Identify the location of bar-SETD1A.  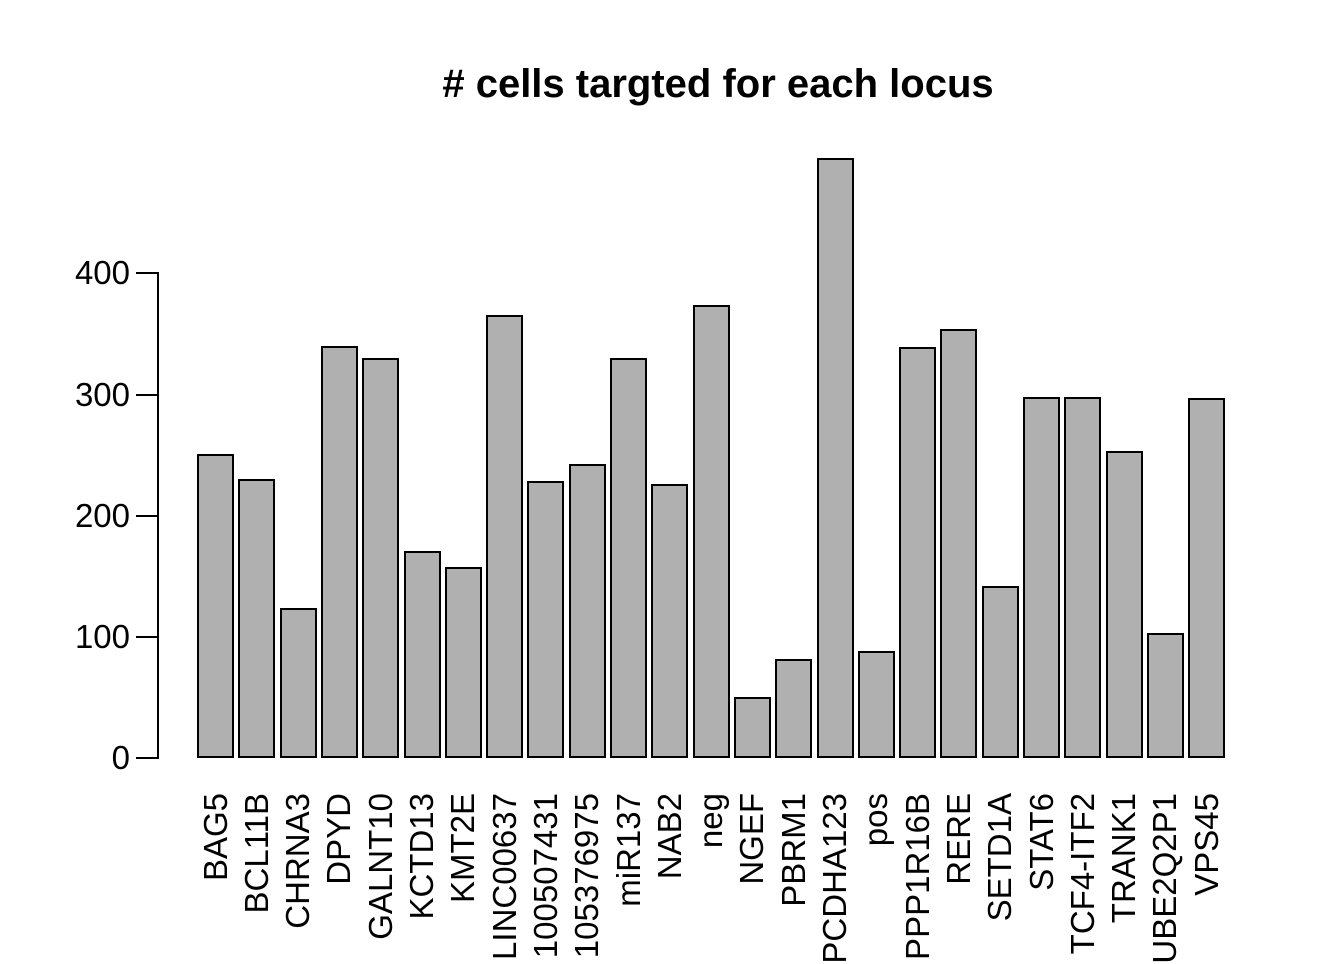
(1000, 672).